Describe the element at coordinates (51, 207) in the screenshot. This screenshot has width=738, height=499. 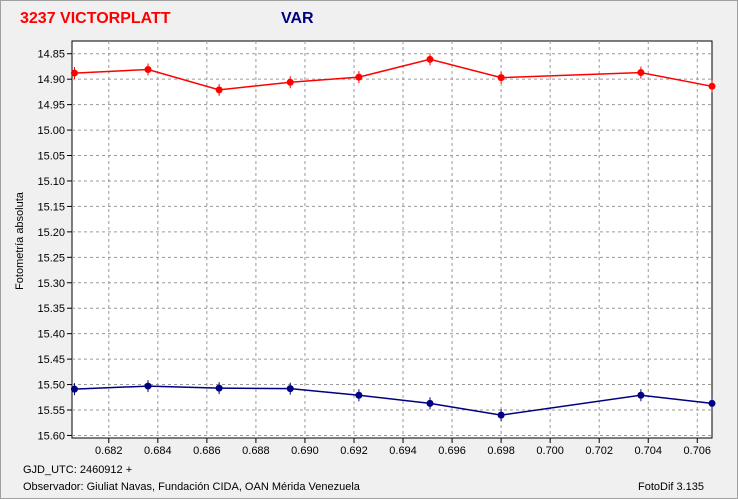
I see `y-tick-label: 15.15` at that location.